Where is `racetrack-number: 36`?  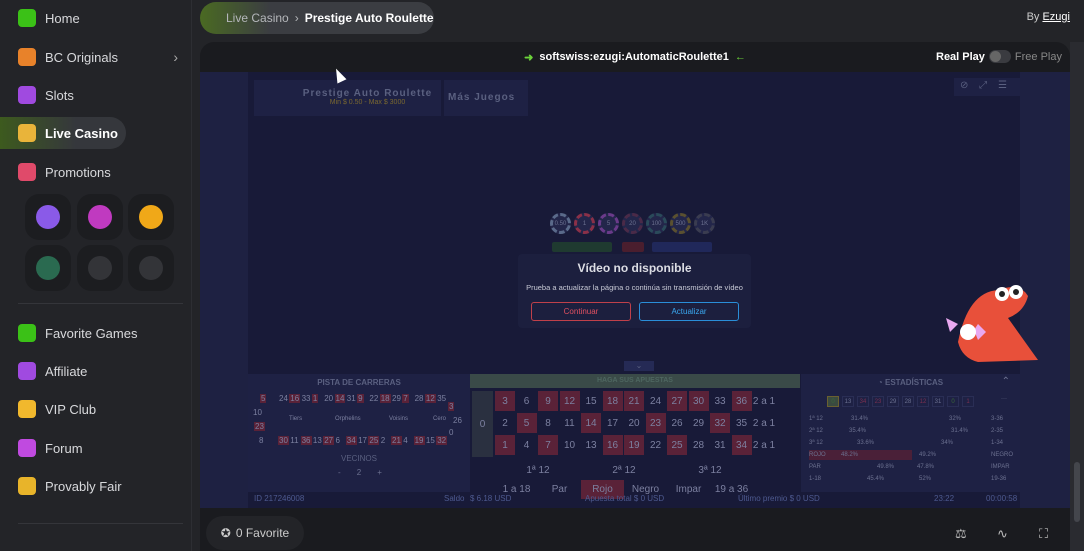 racetrack-number: 36 is located at coordinates (306, 440).